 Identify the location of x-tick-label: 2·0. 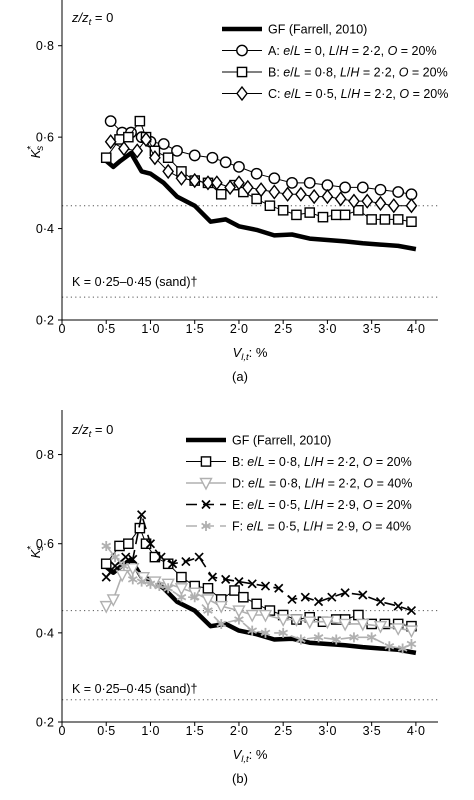
(239, 329).